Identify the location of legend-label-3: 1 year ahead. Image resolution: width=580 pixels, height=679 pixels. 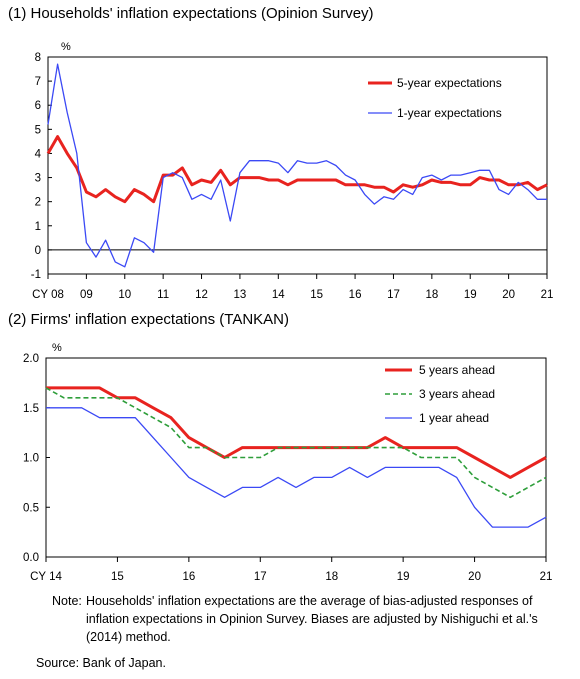
(454, 418).